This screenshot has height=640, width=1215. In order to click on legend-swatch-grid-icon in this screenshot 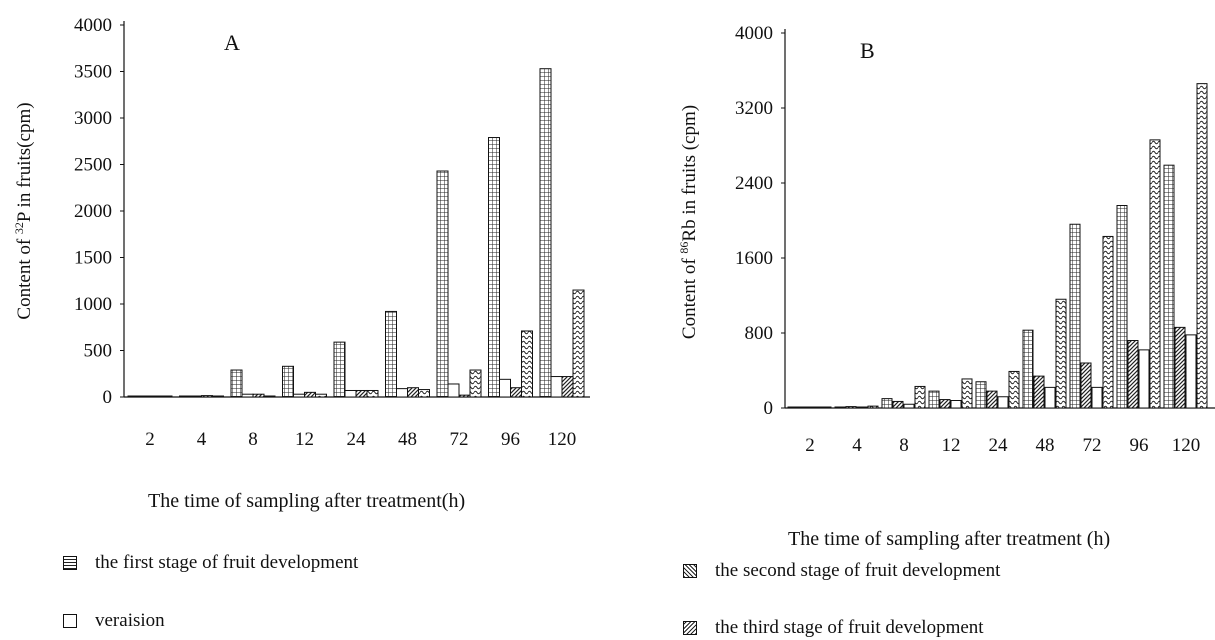, I will do `click(70, 563)`.